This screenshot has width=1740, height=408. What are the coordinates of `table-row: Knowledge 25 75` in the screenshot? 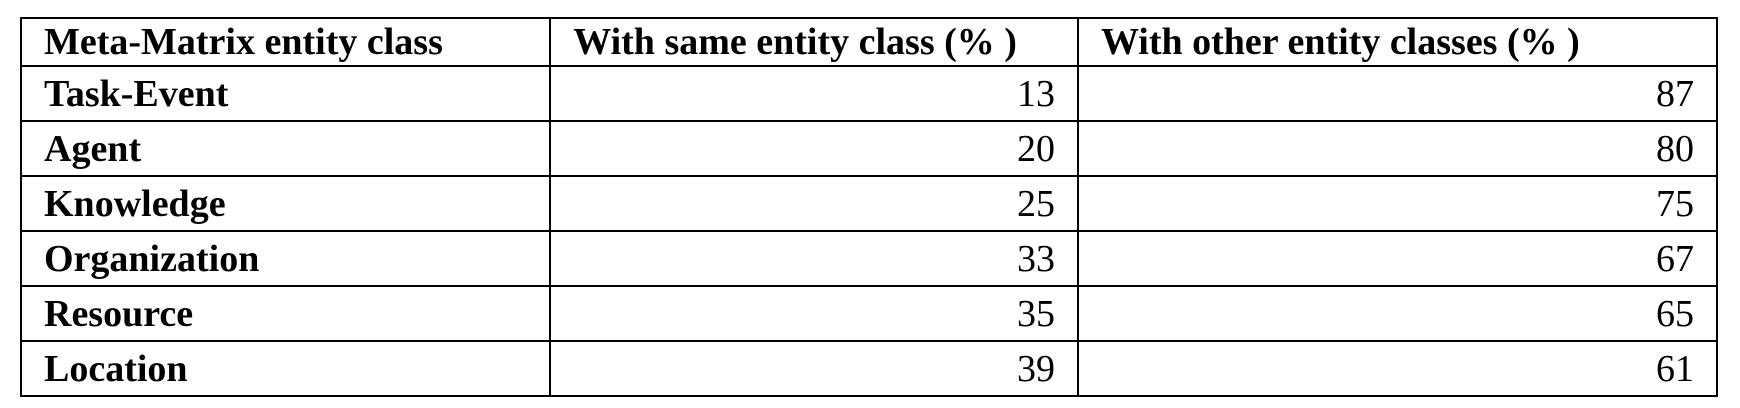 It's located at (869, 203).